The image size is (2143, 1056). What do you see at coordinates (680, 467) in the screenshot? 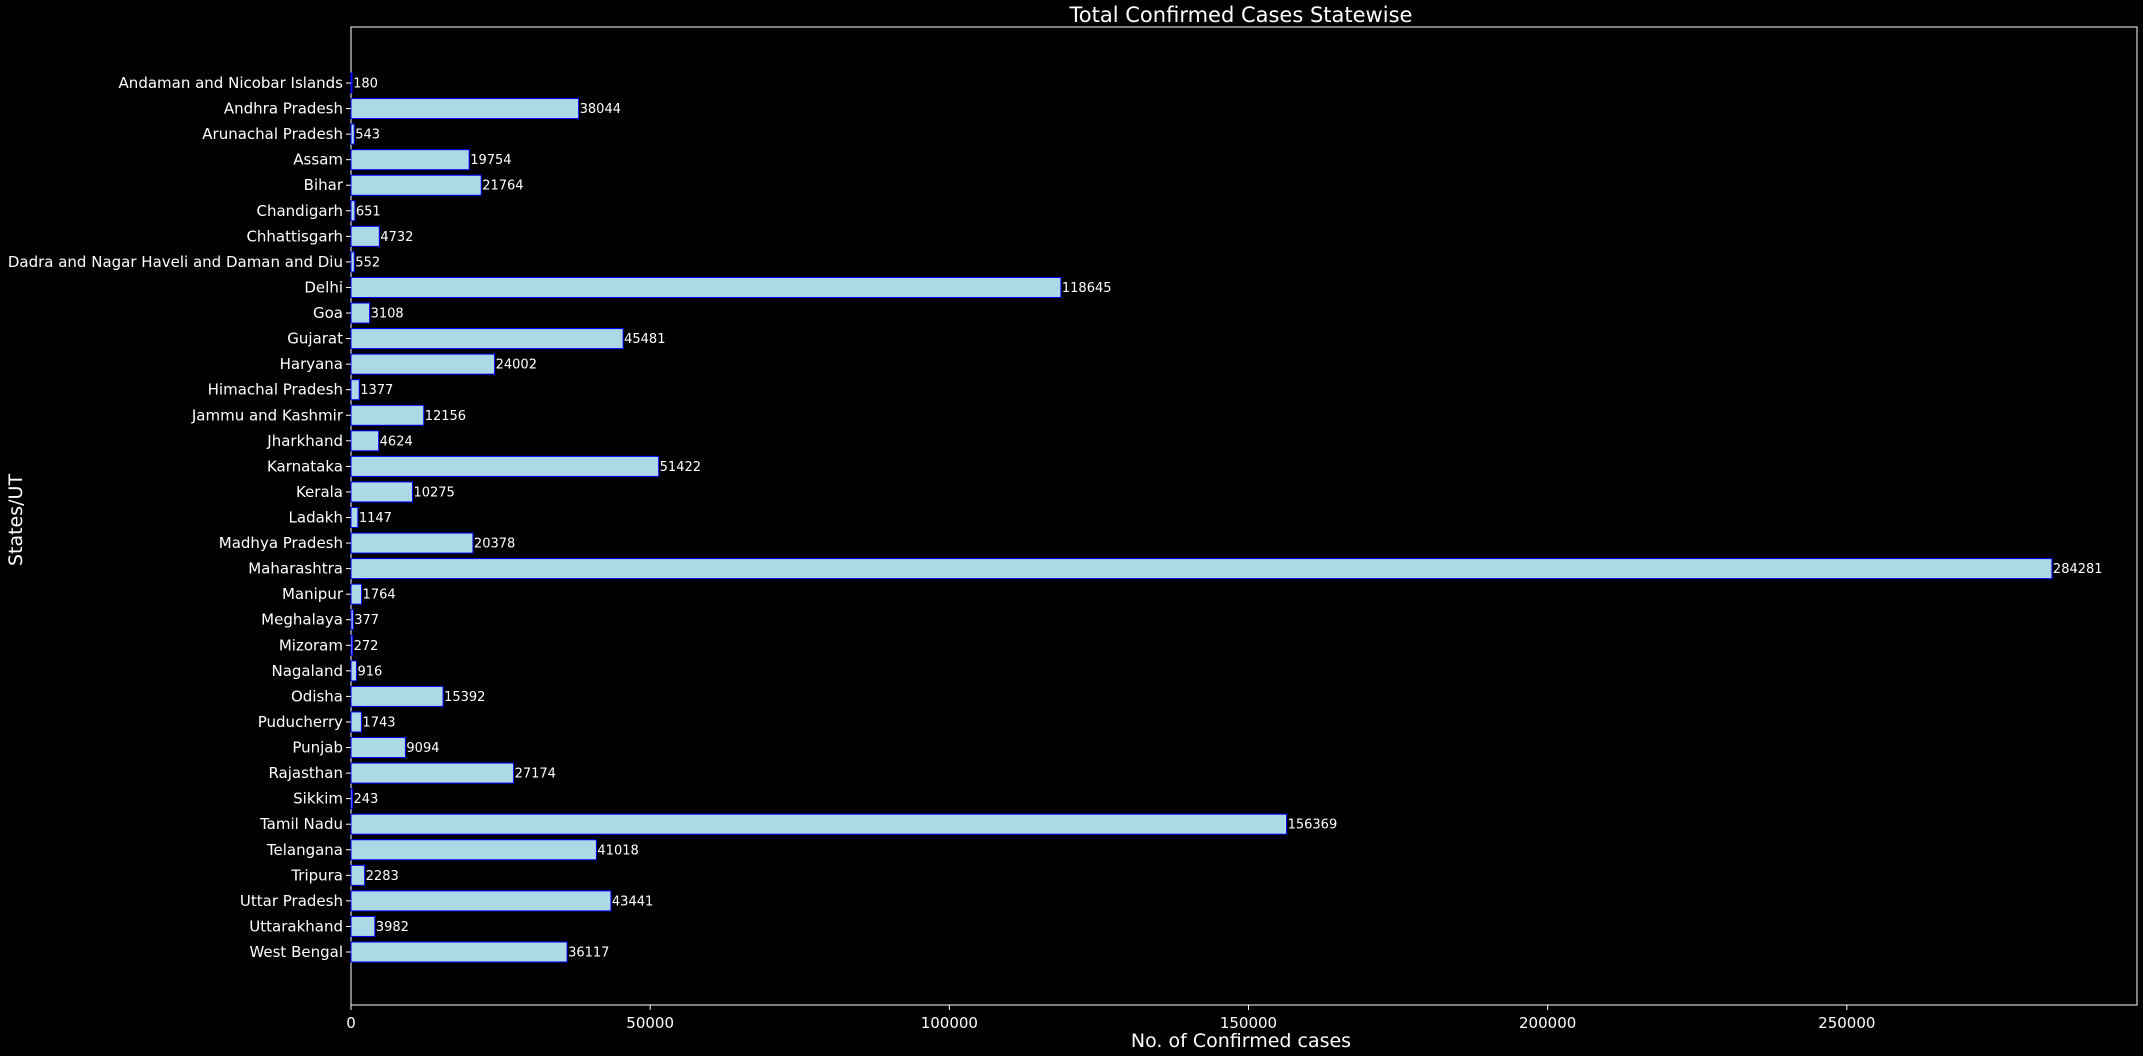
I see `bar-value-label: 51422` at bounding box center [680, 467].